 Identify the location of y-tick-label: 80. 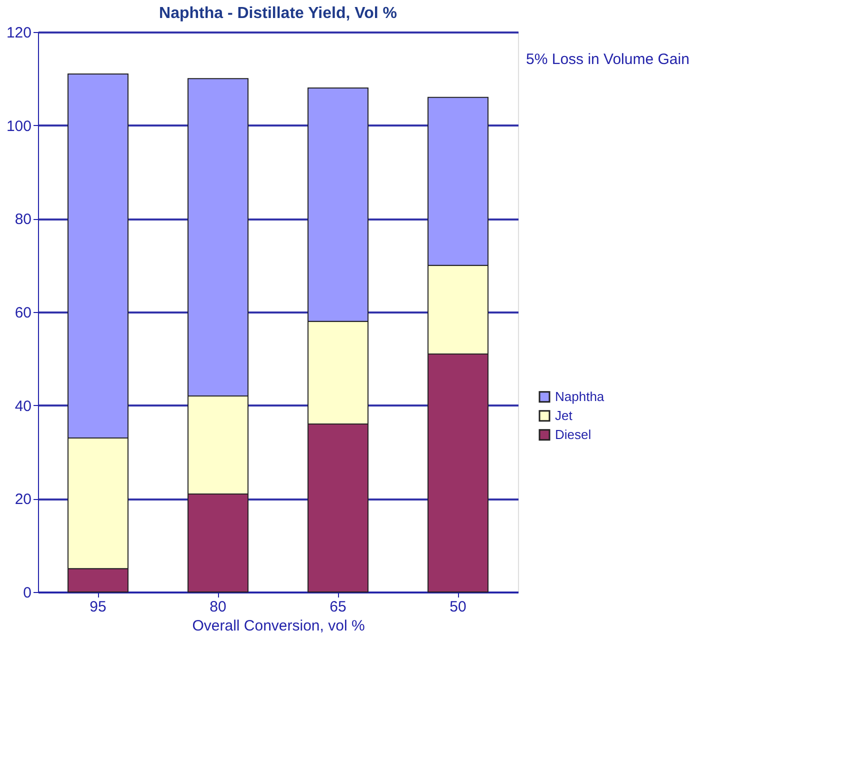
(23, 219).